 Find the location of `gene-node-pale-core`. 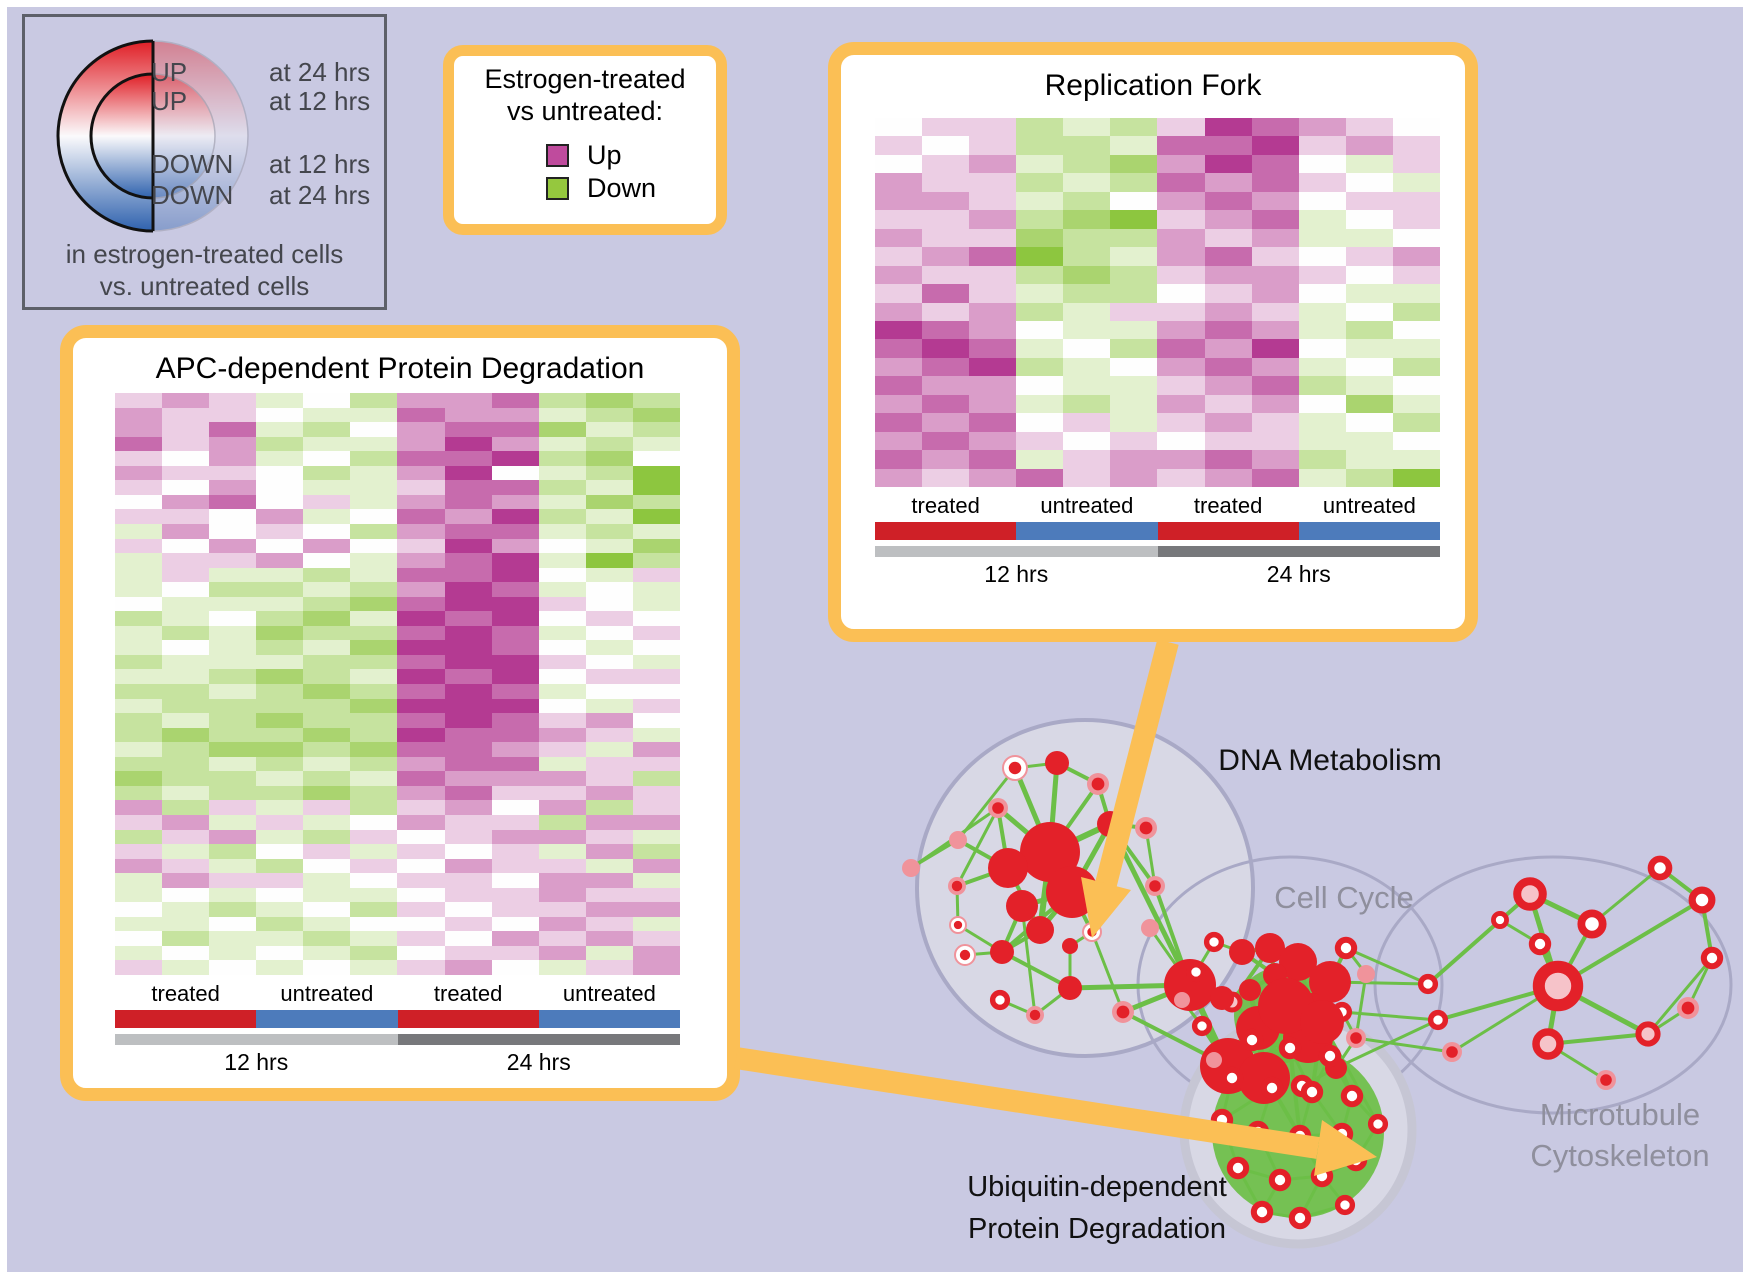

gene-node-pale-core is located at coordinates (1548, 1044).